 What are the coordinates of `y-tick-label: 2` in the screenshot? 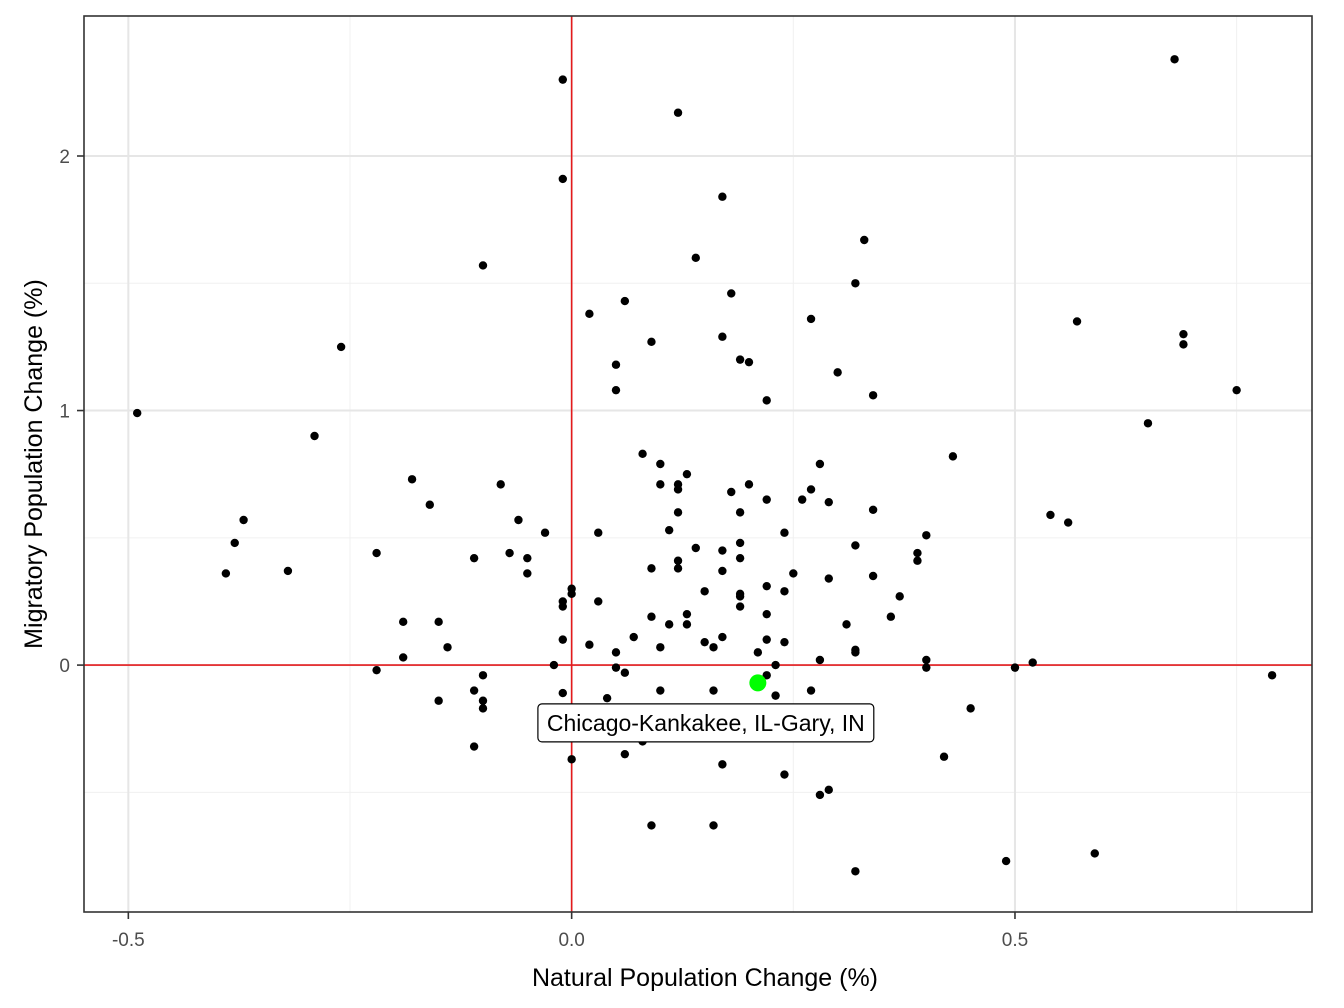 It's located at (64, 157).